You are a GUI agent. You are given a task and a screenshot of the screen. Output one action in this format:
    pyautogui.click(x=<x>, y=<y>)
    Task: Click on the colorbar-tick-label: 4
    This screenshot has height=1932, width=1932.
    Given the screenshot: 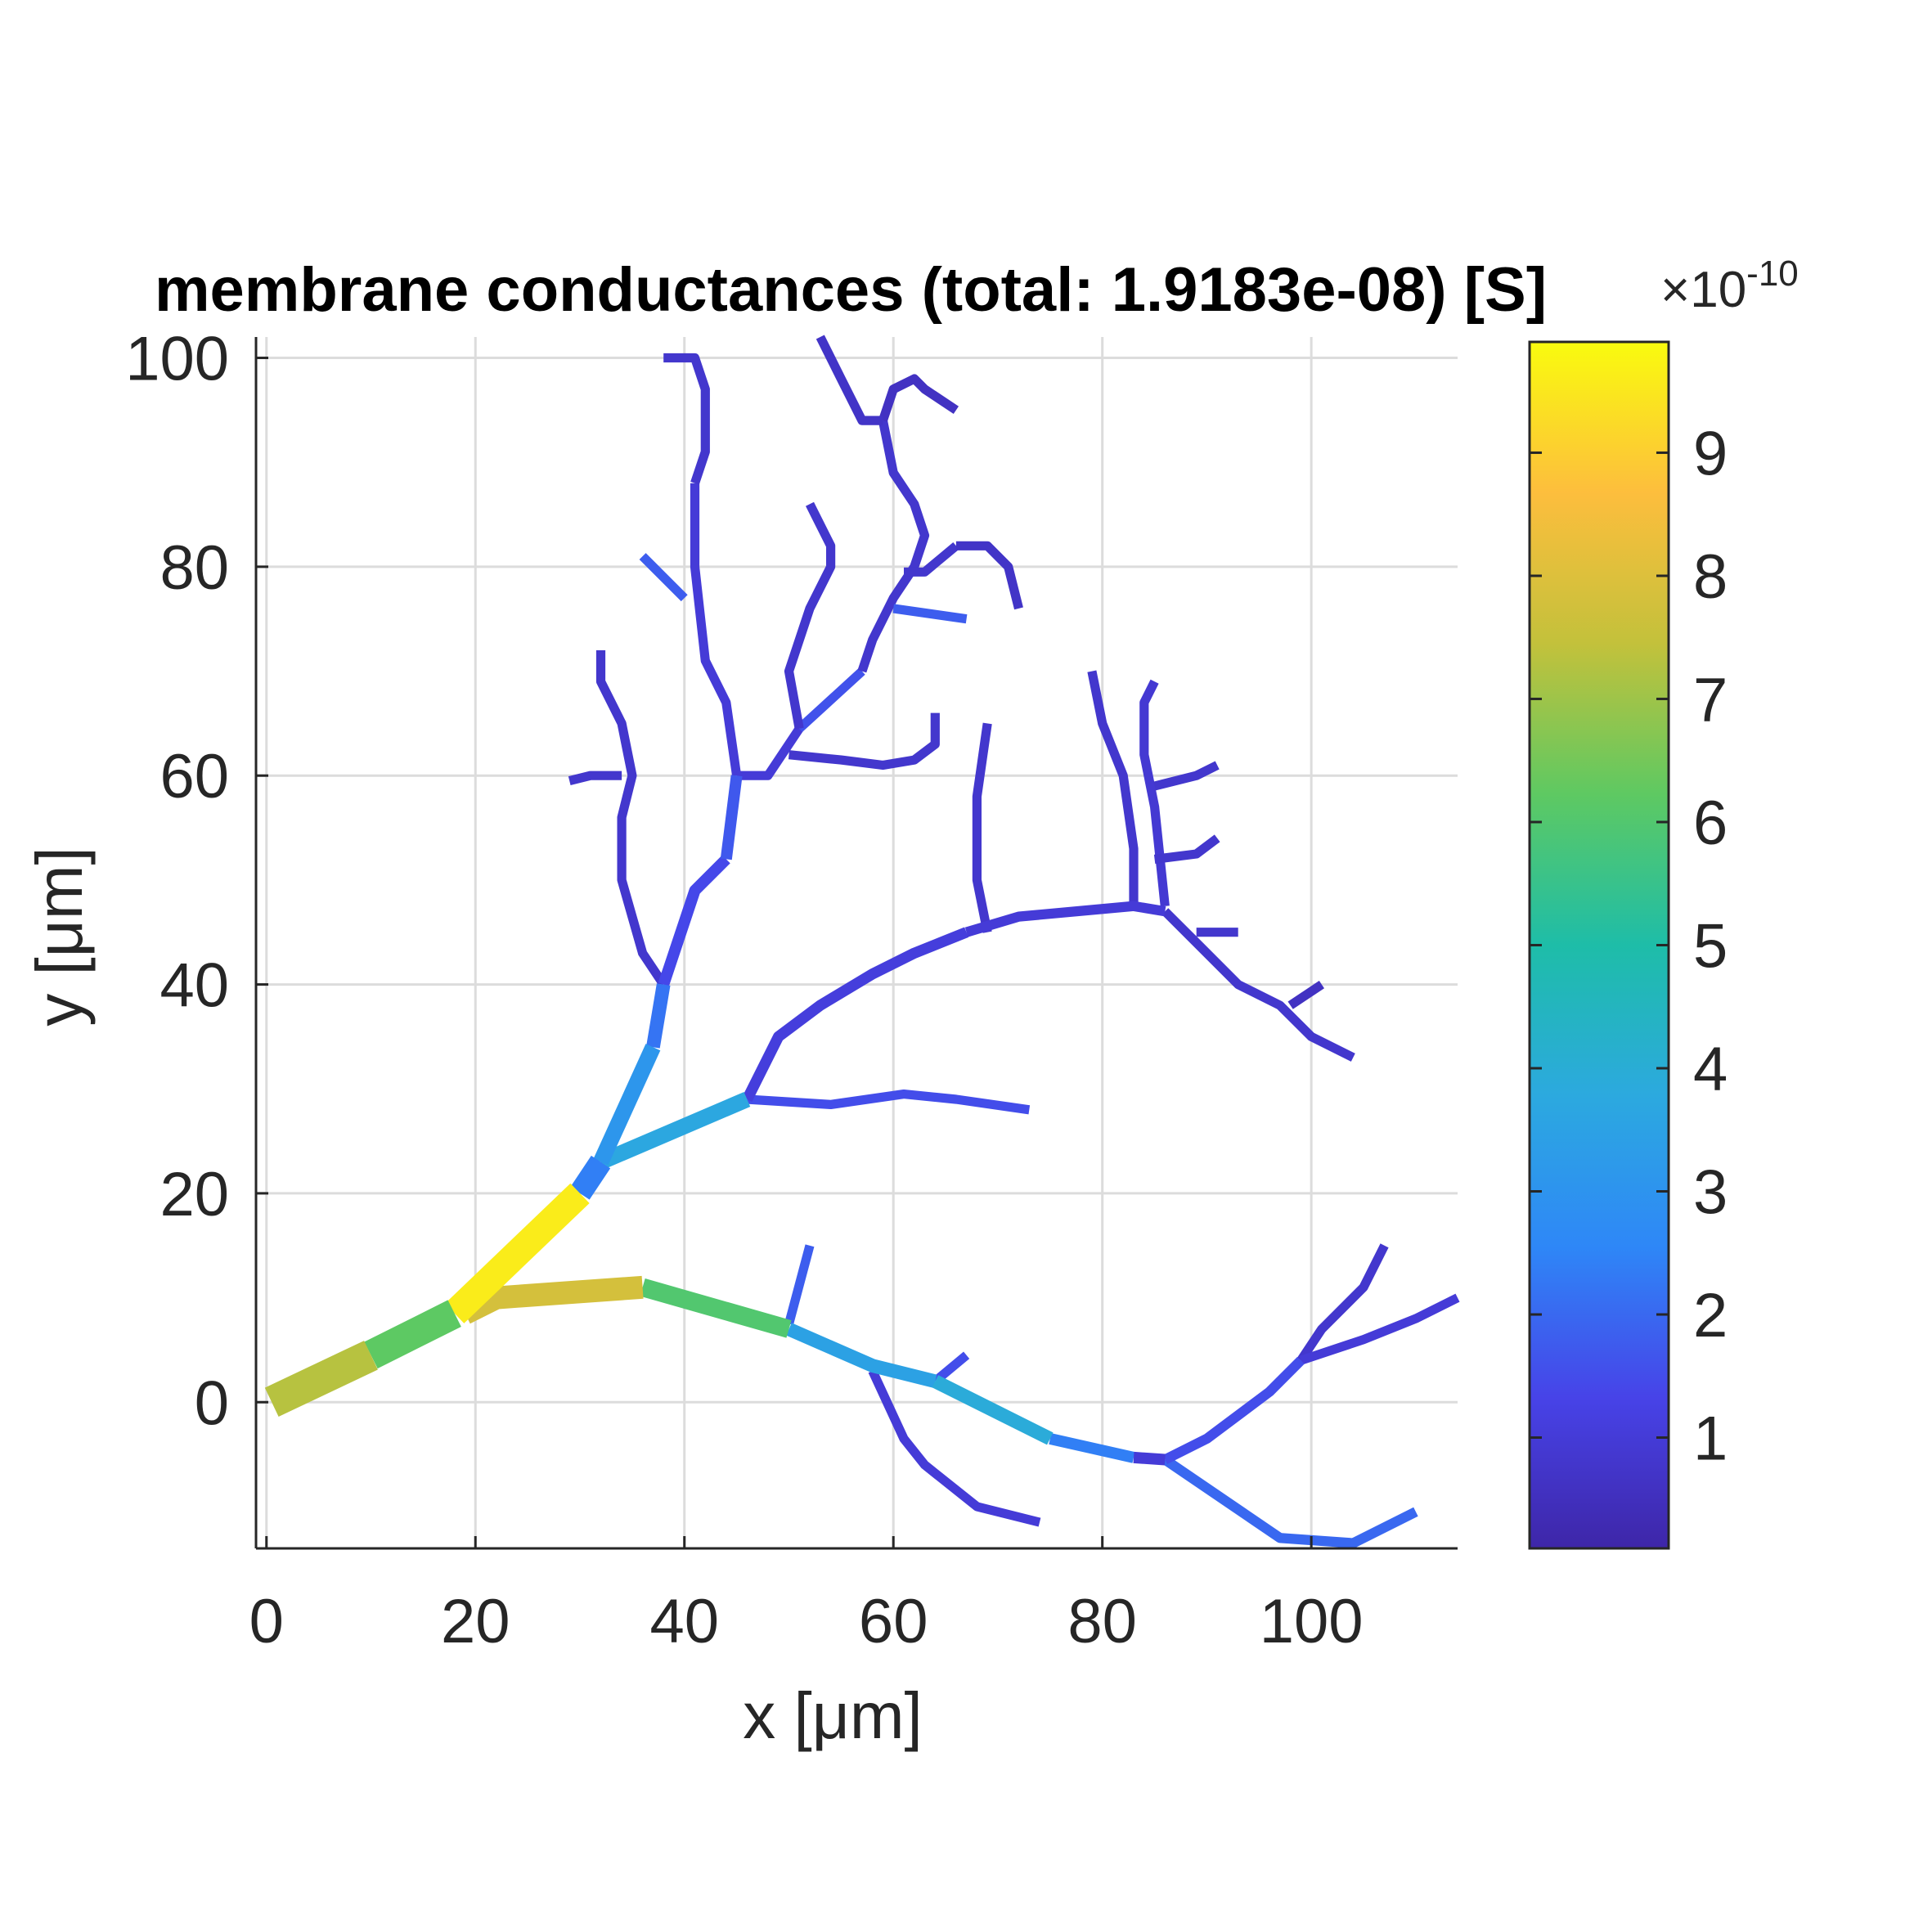 What is the action you would take?
    pyautogui.click(x=1711, y=1070)
    